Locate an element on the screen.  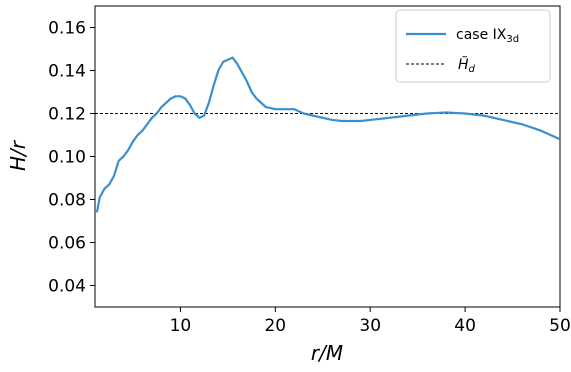
legend-box is located at coordinates (473, 46).